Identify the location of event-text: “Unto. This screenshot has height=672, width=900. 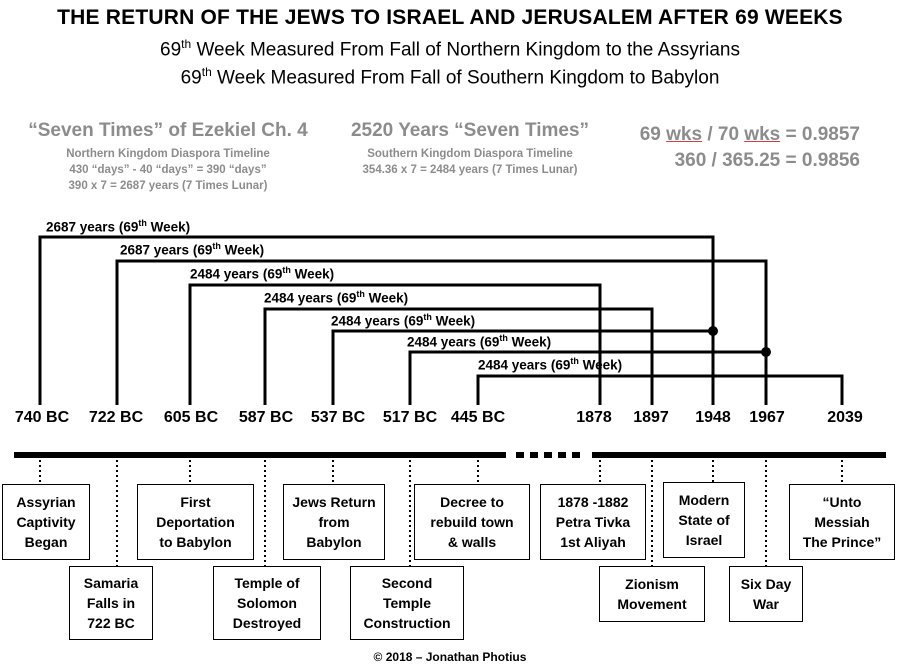
(842, 502).